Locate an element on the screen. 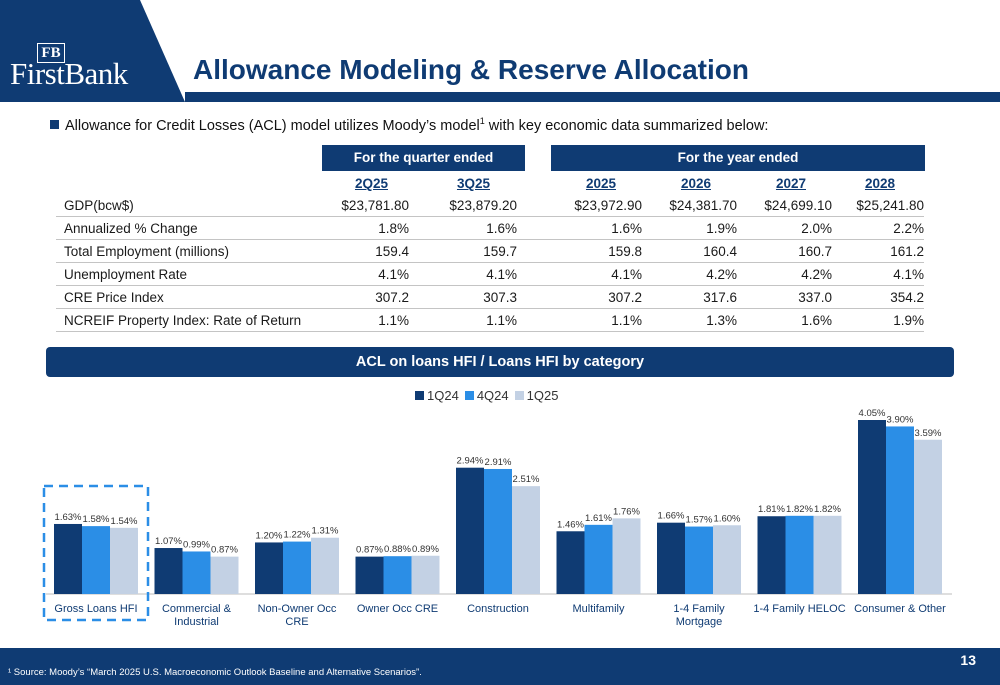 This screenshot has width=1000, height=685. data-label: 1.76% is located at coordinates (626, 511).